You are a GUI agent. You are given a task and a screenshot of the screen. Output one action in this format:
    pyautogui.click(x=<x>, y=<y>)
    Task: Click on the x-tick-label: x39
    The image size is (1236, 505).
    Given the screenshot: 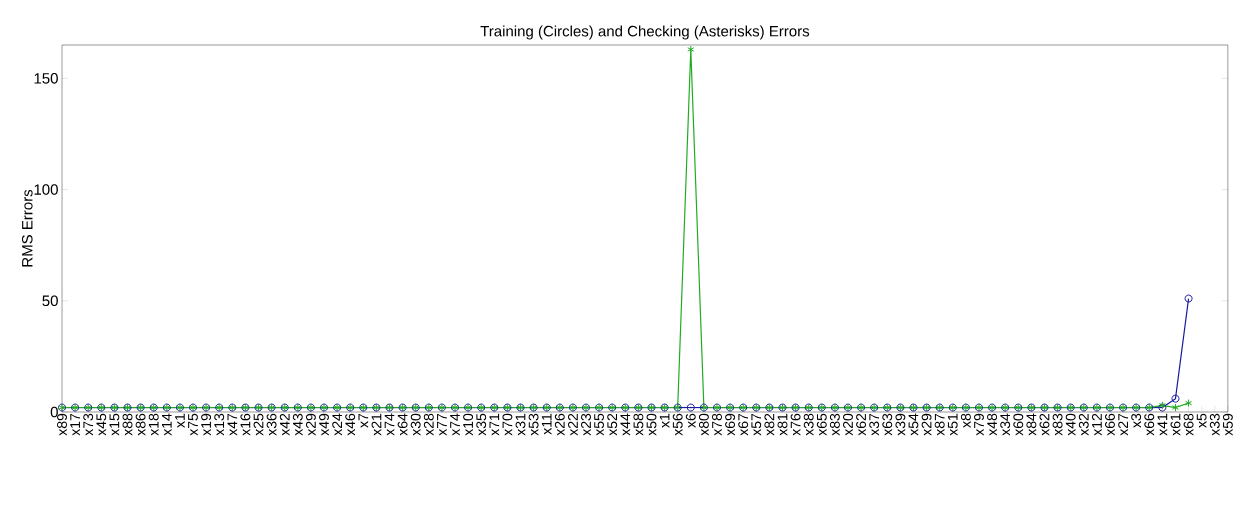 What is the action you would take?
    pyautogui.click(x=900, y=424)
    